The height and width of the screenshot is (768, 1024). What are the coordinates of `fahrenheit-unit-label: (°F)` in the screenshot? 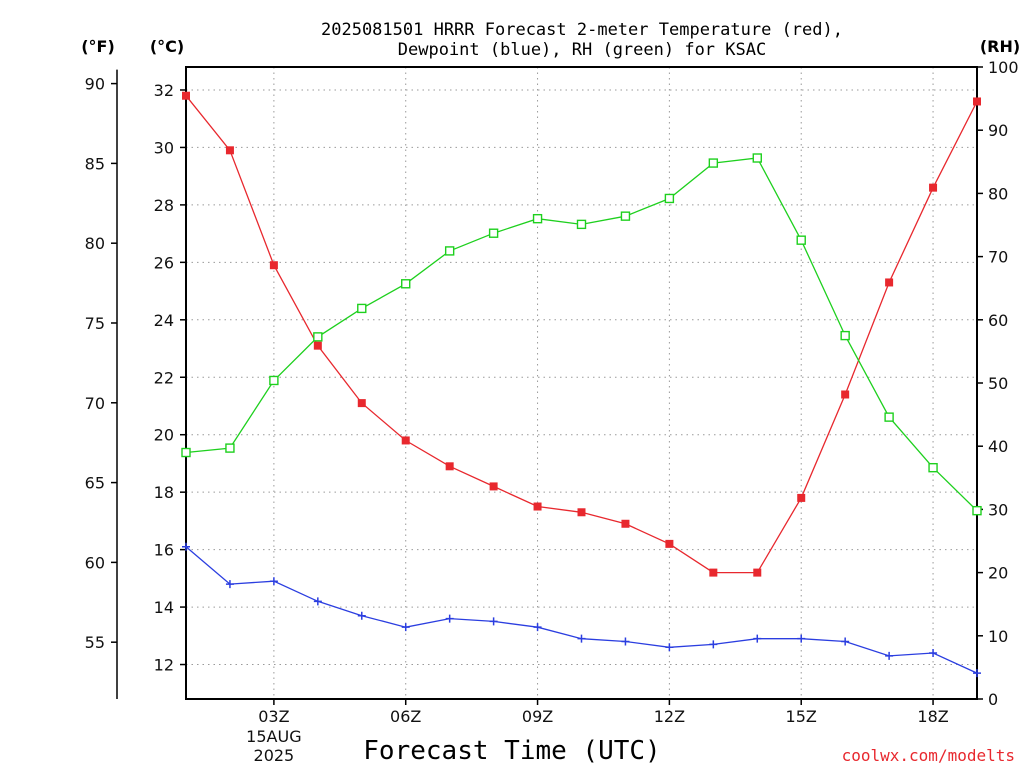 It's located at (98, 46).